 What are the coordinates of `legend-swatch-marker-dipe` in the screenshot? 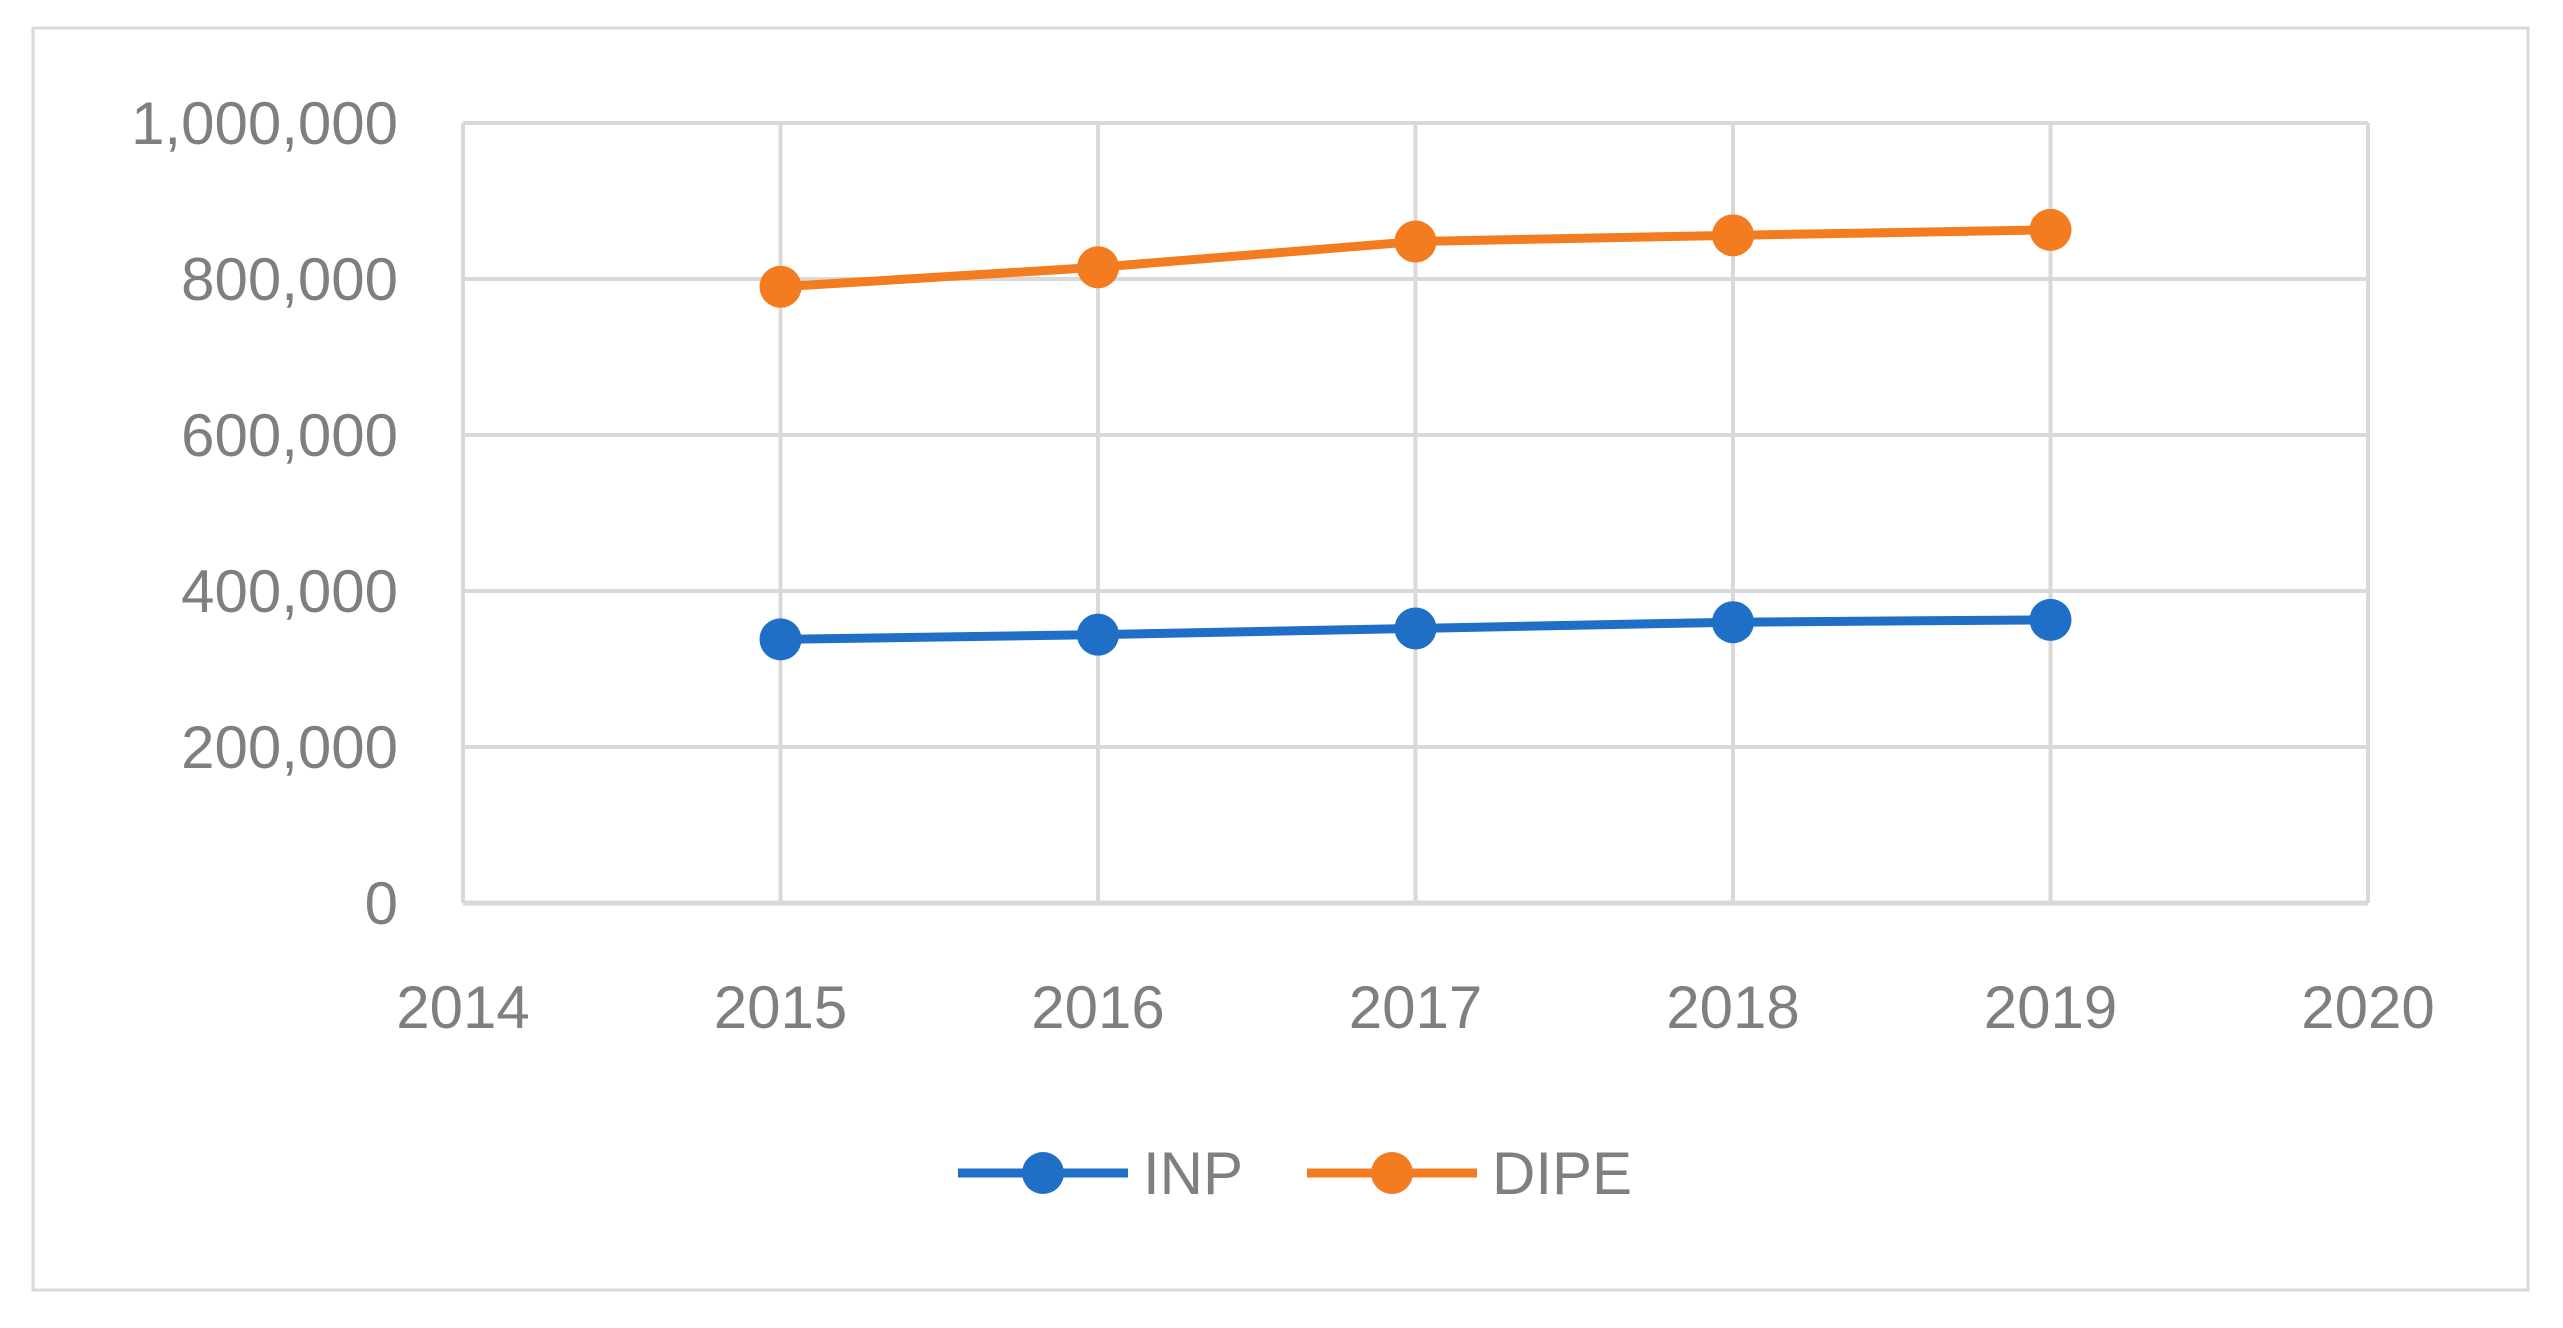 It's located at (1392, 1173).